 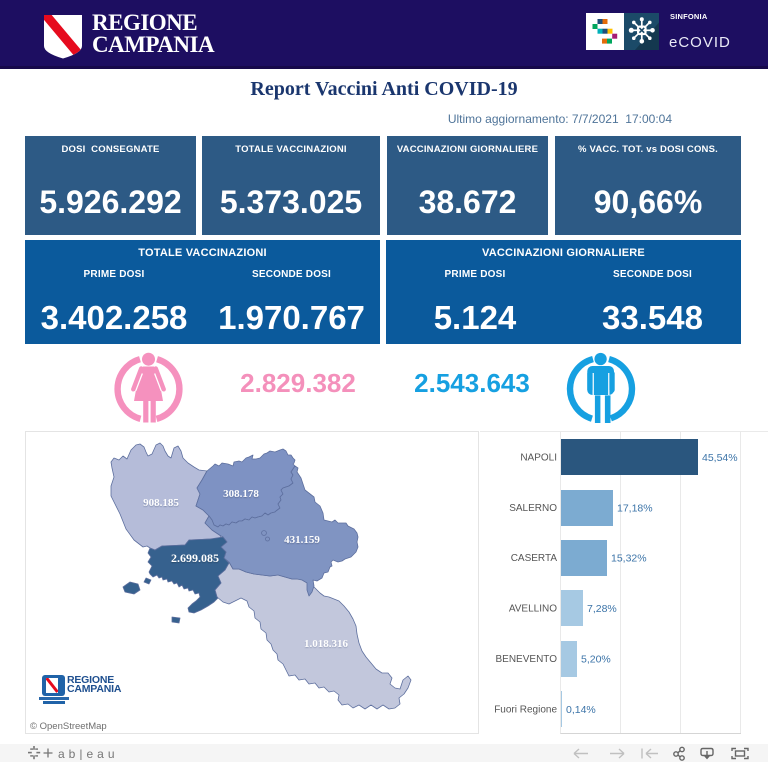 I want to click on svg-text: BENEVENTO, so click(x=527, y=659).